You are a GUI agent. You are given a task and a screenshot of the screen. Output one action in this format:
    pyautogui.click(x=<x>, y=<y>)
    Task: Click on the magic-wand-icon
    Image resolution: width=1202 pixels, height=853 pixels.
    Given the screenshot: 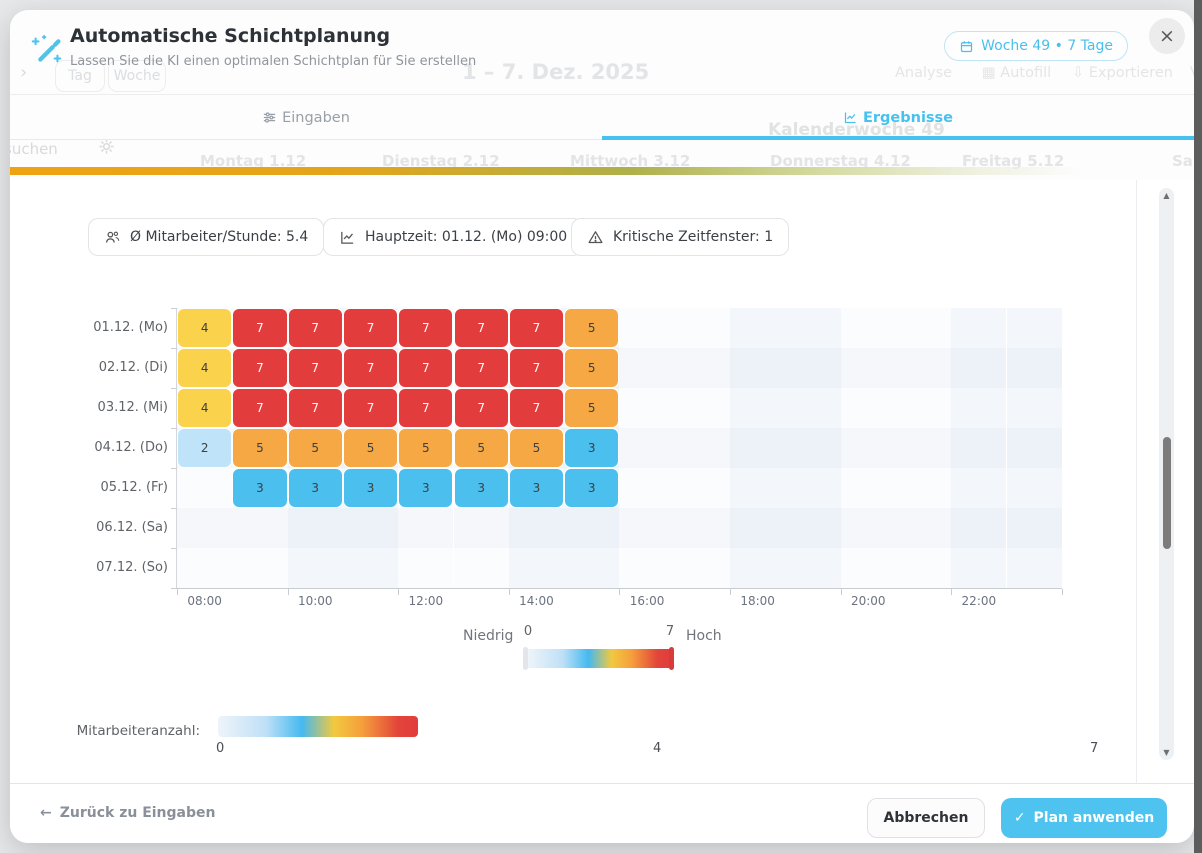 What is the action you would take?
    pyautogui.click(x=47, y=51)
    